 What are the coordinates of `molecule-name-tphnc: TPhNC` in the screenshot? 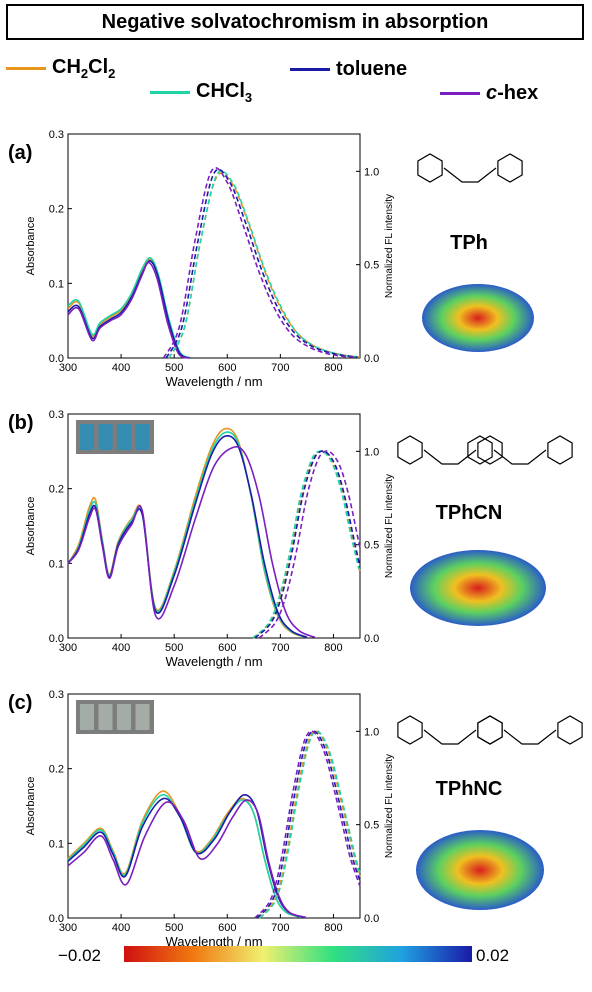 It's located at (469, 789).